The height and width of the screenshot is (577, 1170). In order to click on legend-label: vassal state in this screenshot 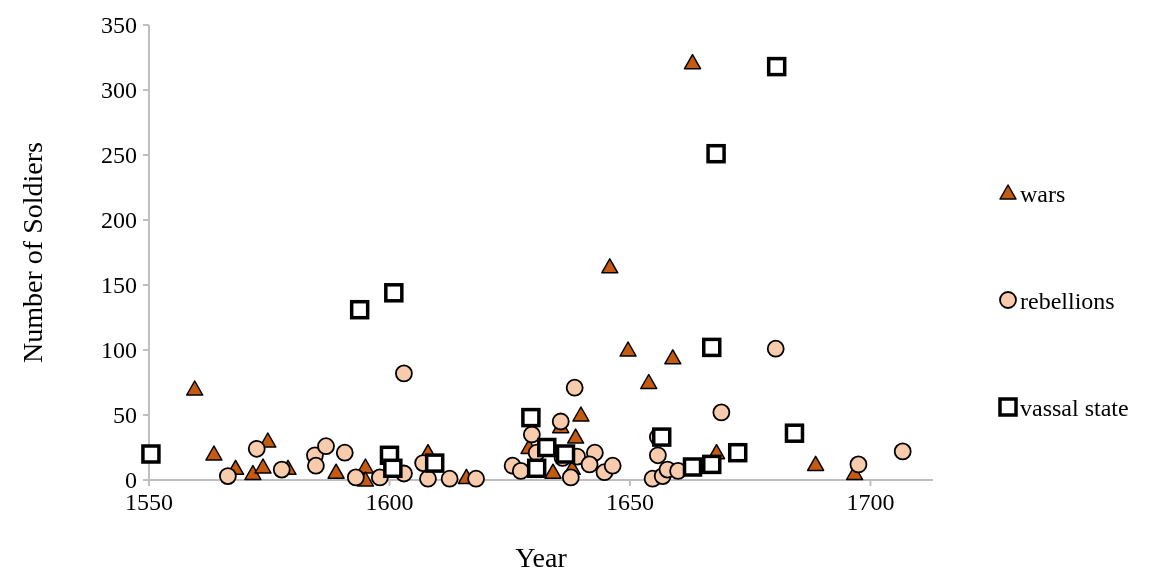, I will do `click(1074, 408)`.